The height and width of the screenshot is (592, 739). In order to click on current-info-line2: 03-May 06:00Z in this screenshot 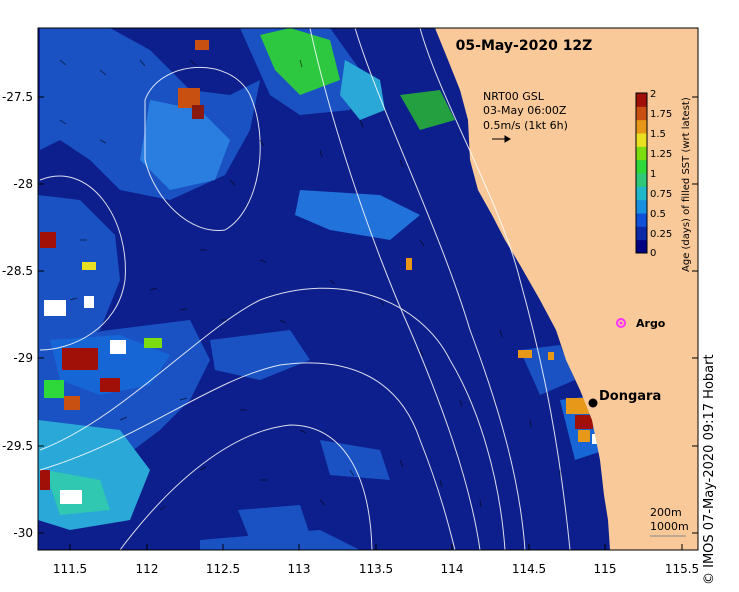, I will do `click(525, 110)`.